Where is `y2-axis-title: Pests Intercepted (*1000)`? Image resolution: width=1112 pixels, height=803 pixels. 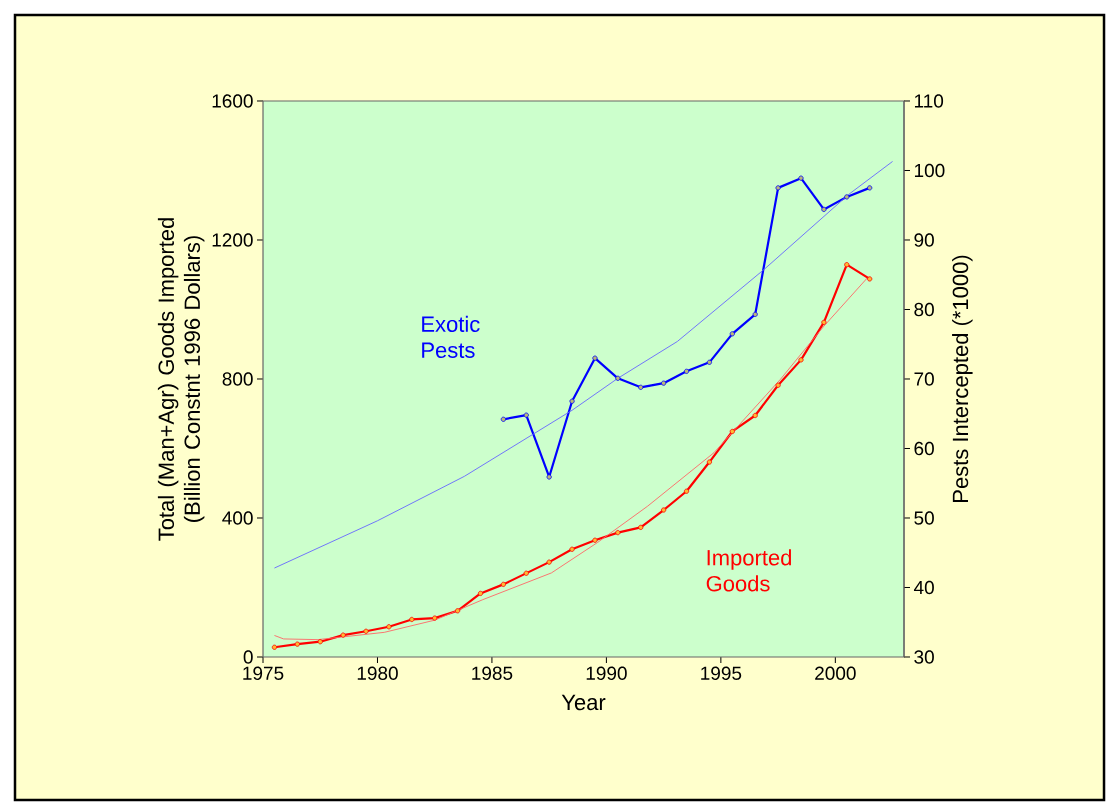
y2-axis-title: Pests Intercepted (*1000) is located at coordinates (962, 378).